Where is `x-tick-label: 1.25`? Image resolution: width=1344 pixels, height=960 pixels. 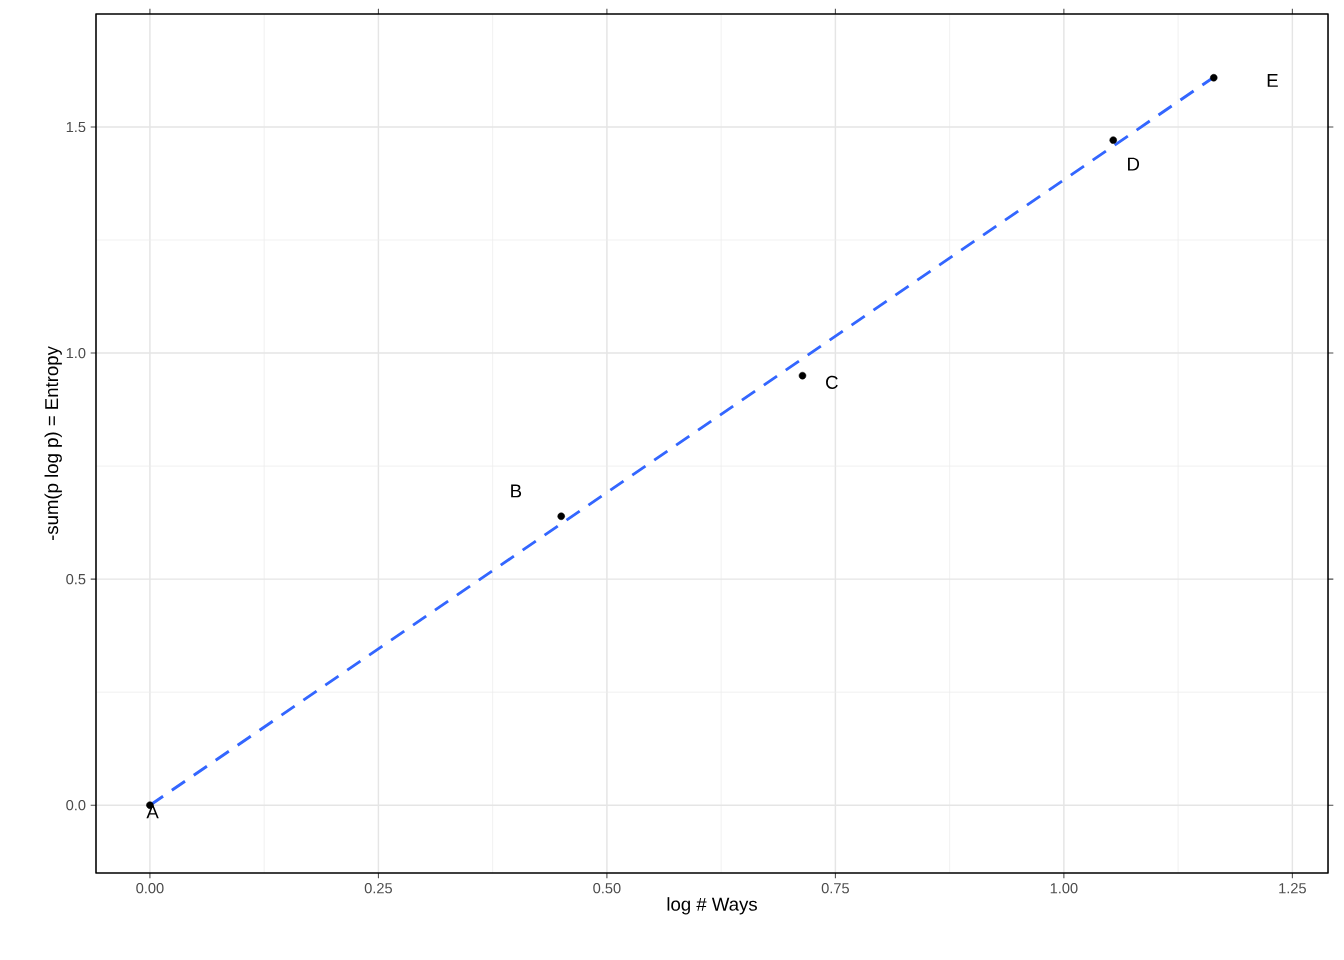 x-tick-label: 1.25 is located at coordinates (1292, 888).